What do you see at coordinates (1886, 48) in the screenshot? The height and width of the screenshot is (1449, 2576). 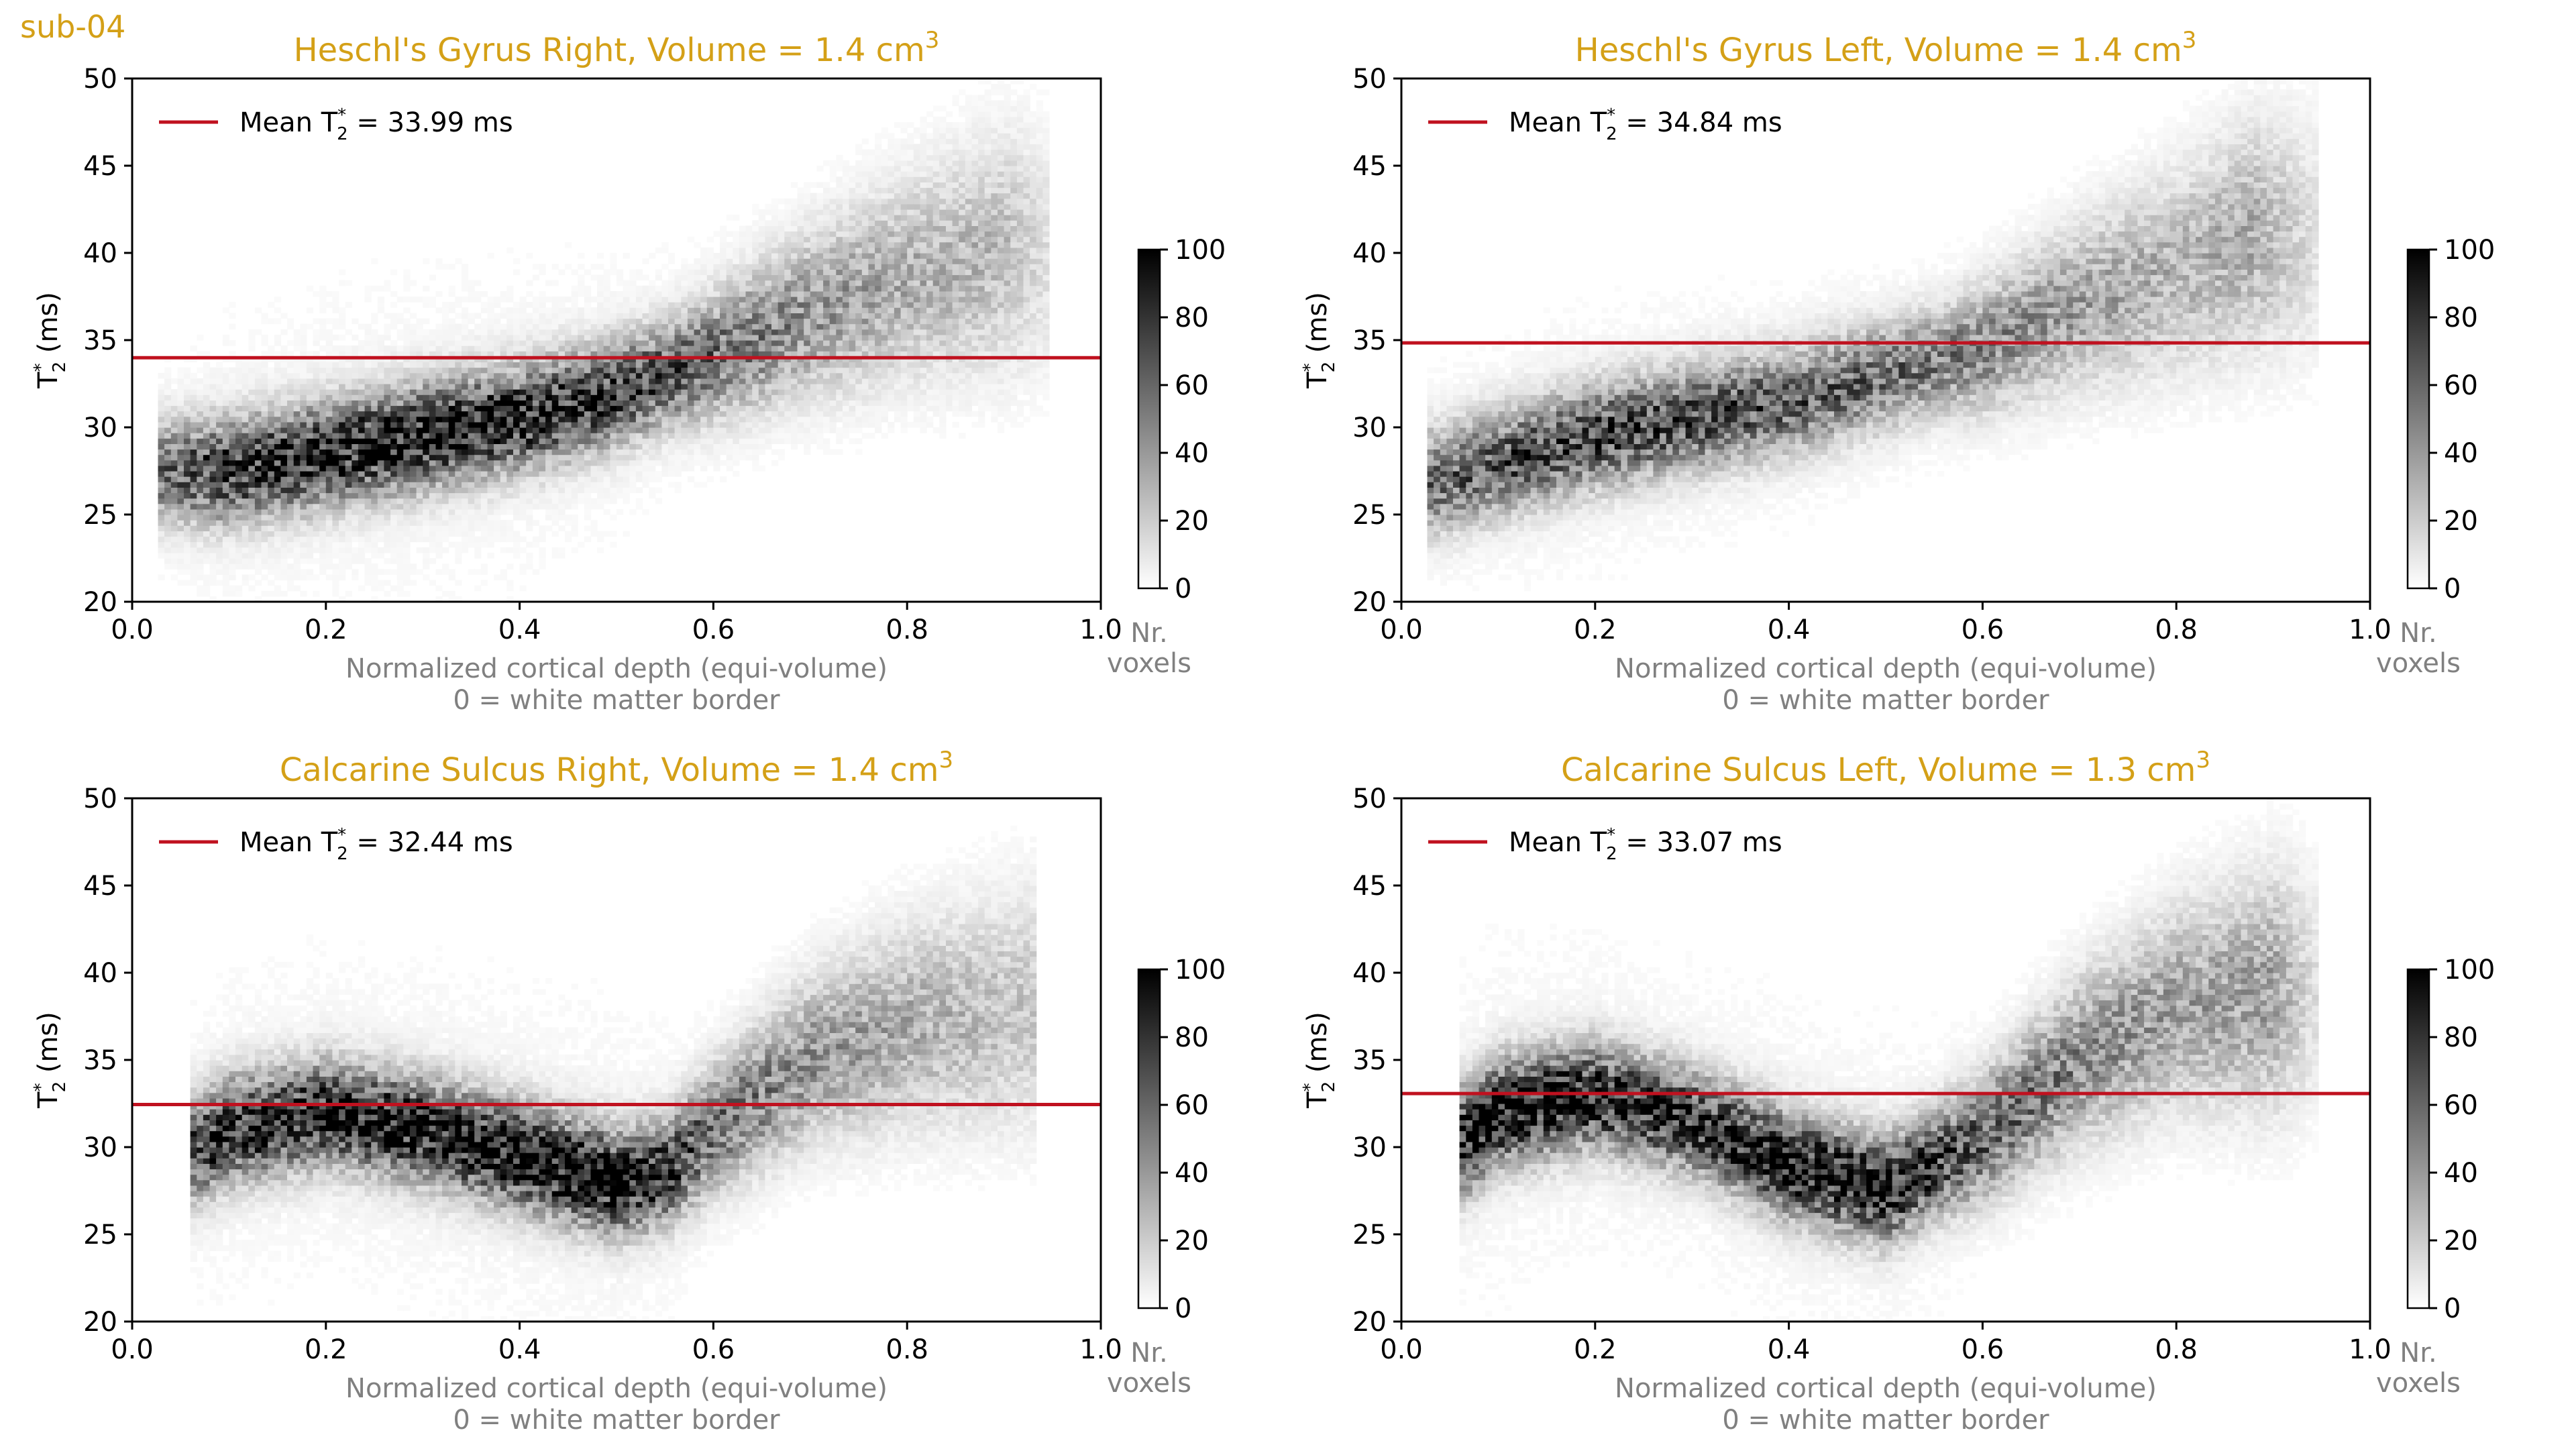 I see `chart-title: Heschl's Gyrus Left, Volume = 1.4 cm3` at bounding box center [1886, 48].